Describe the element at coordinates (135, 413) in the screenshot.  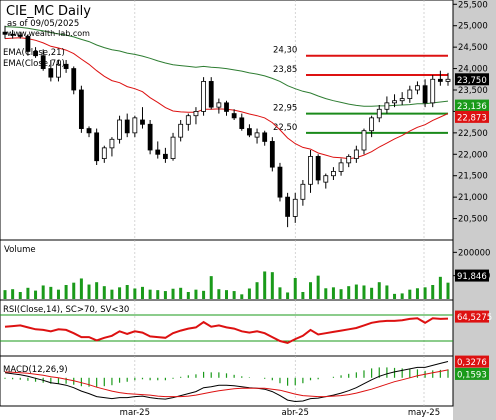
I see `date-label: mar-25` at that location.